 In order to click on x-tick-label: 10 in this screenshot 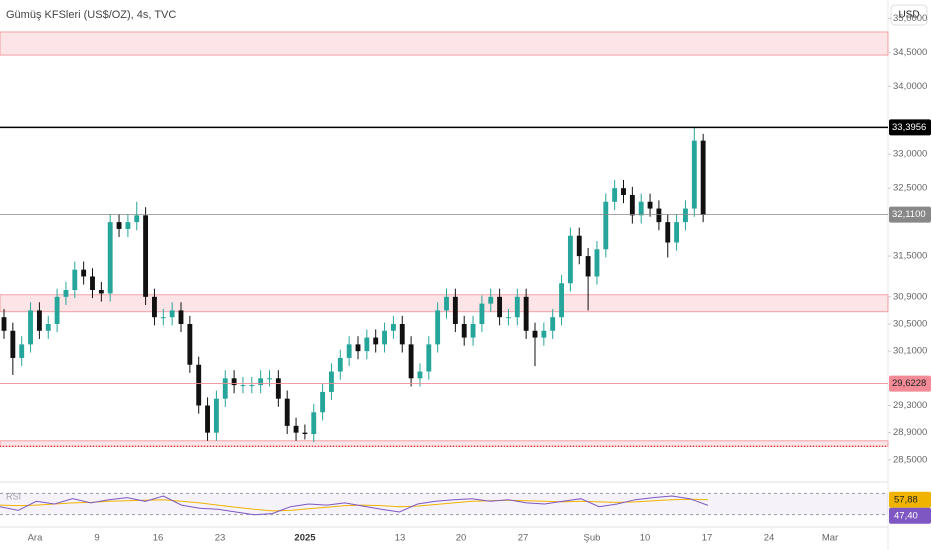, I will do `click(645, 538)`.